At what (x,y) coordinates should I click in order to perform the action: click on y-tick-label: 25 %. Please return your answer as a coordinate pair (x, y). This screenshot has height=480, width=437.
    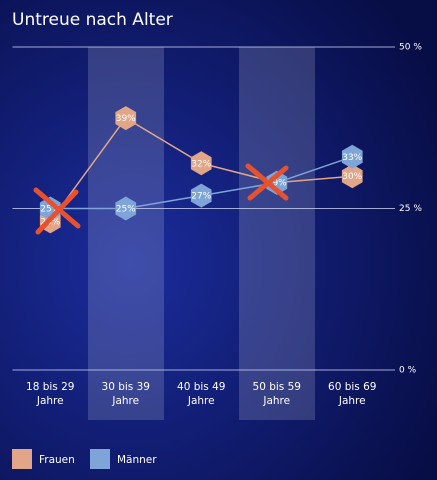
    Looking at the image, I should click on (410, 209).